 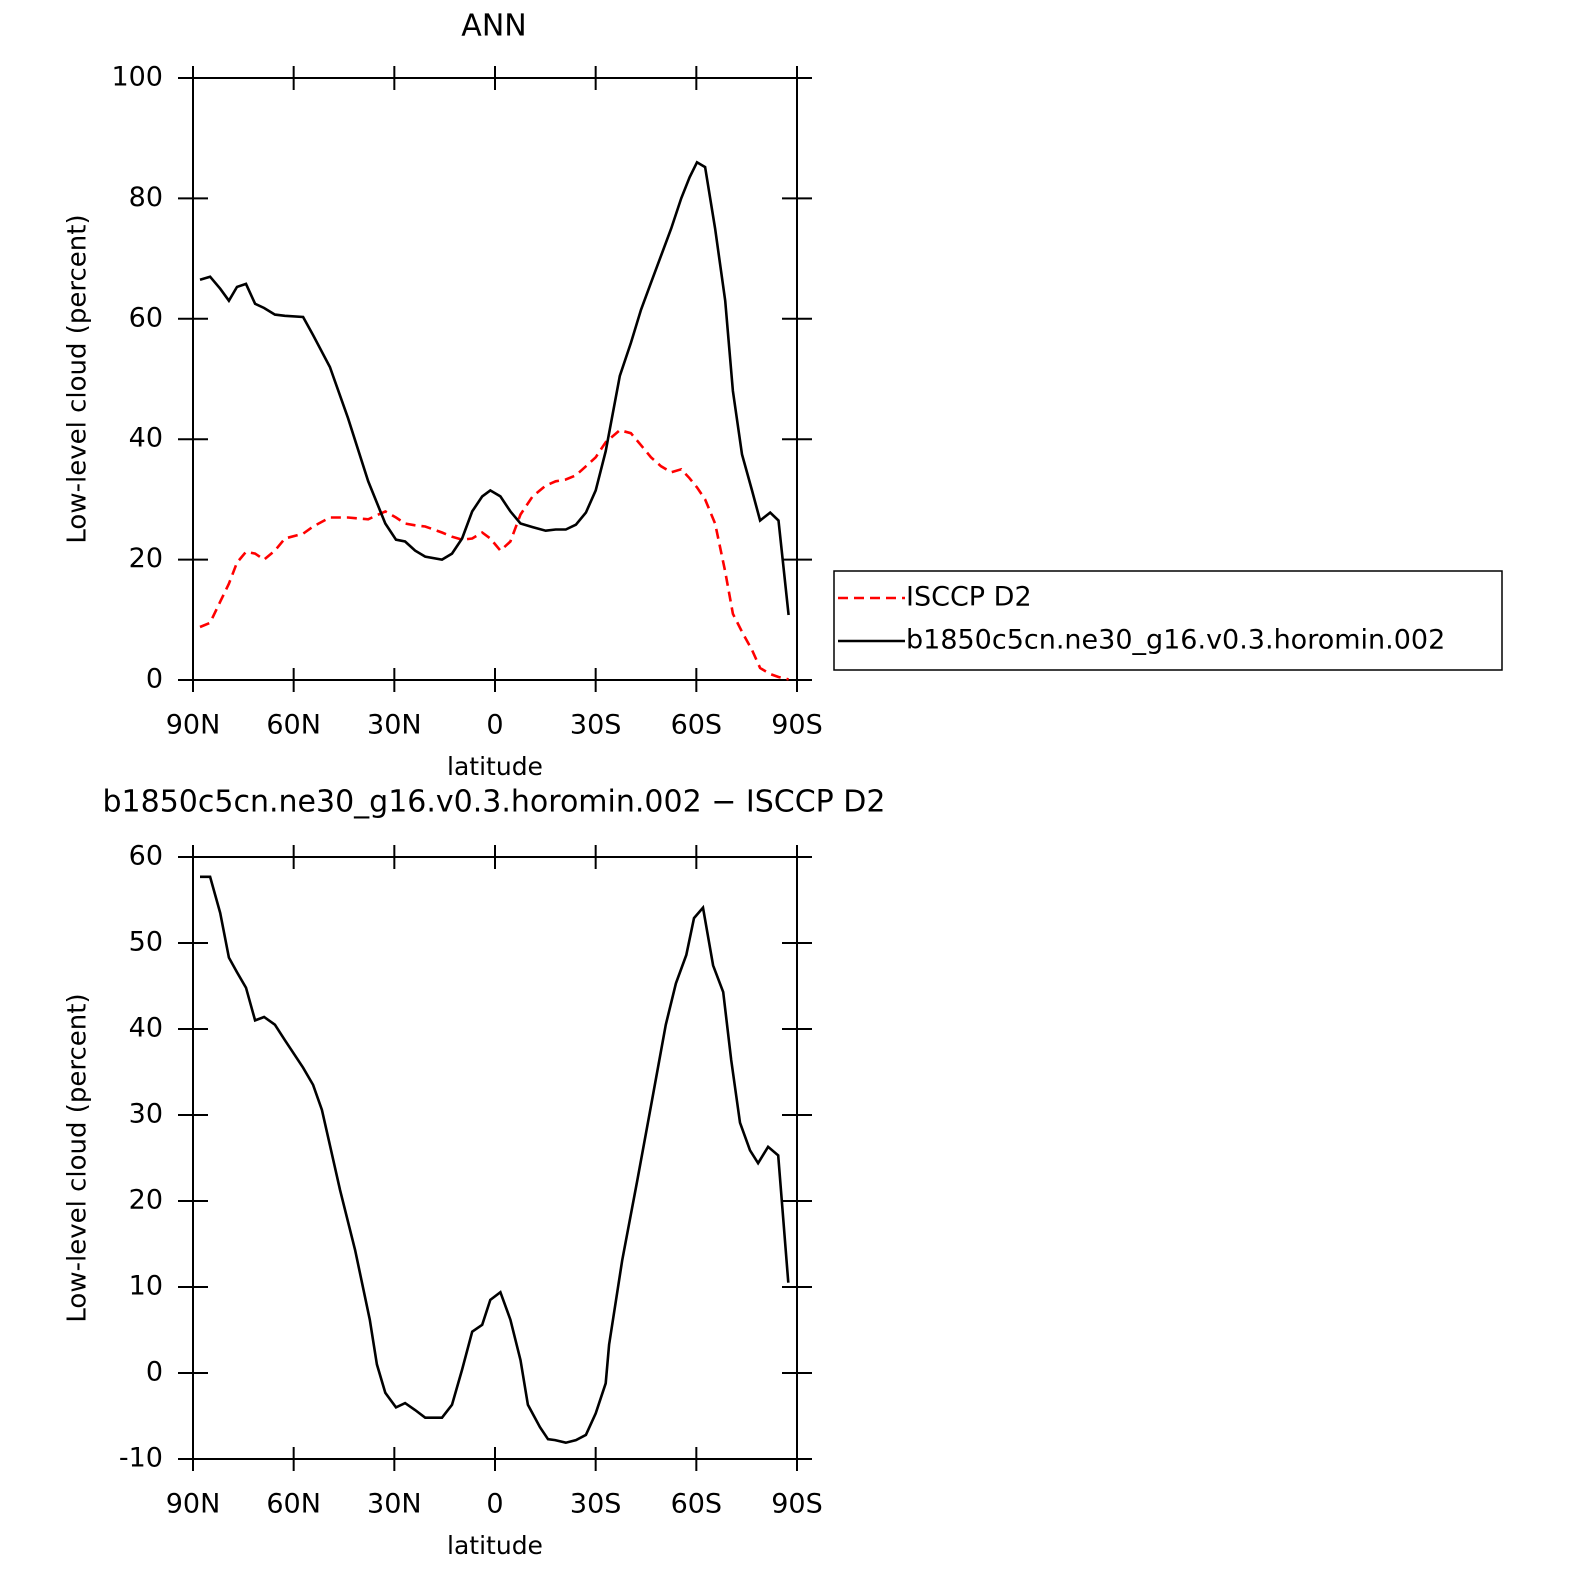 I want to click on legend-label: b1850c5cn.ne30_g16.v0.3.horomin.002, so click(x=1175, y=640).